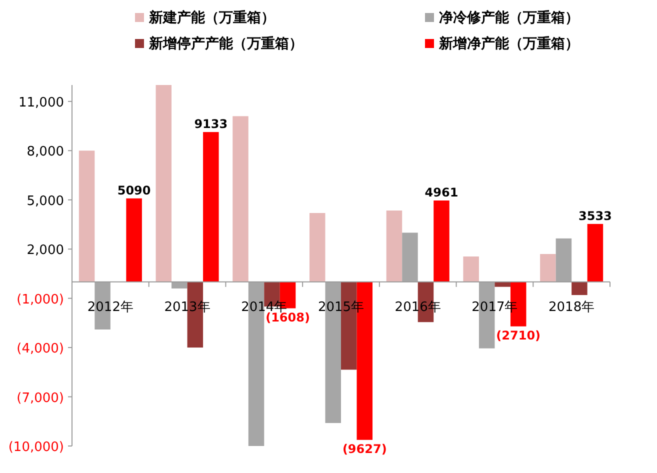  What do you see at coordinates (225, 43) in the screenshot?
I see `legend-label: 新增停产产能（万重箱）` at bounding box center [225, 43].